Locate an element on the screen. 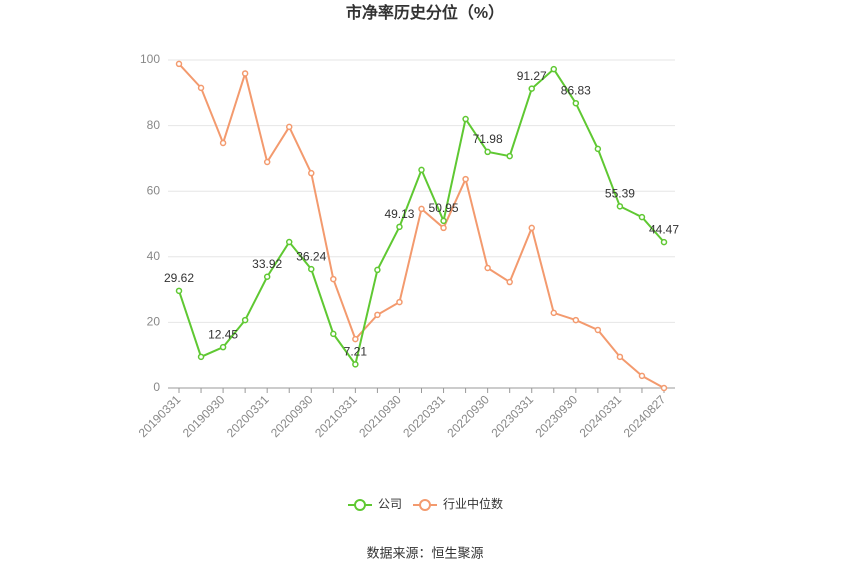 Image resolution: width=850 pixels, height=575 pixels. data-label: 33.92 is located at coordinates (267, 264).